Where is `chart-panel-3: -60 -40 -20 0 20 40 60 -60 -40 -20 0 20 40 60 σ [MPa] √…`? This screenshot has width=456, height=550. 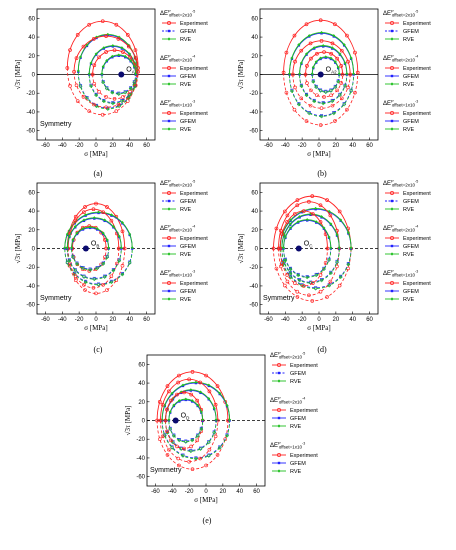 chart-panel-3: -60 -40 -20 0 20 40 60 -60 -40 -20 0 20 40 60 σ [MPa] √… is located at coordinates (111, 267).